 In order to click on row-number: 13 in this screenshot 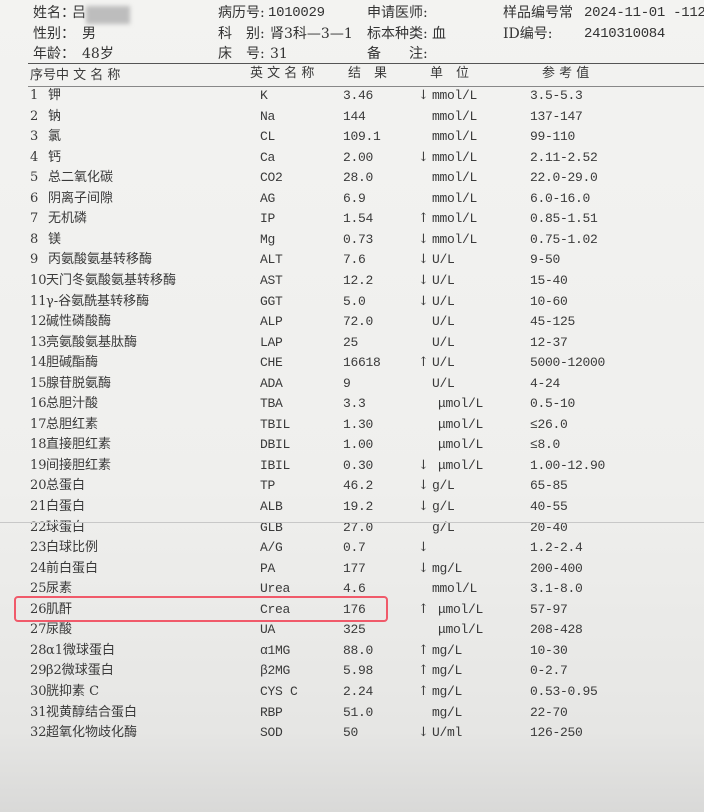, I will do `click(38, 342)`.